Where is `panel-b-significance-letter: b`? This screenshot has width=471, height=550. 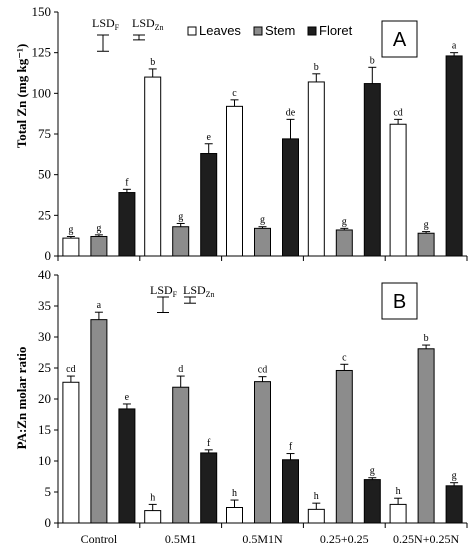 panel-b-significance-letter: b is located at coordinates (426, 338).